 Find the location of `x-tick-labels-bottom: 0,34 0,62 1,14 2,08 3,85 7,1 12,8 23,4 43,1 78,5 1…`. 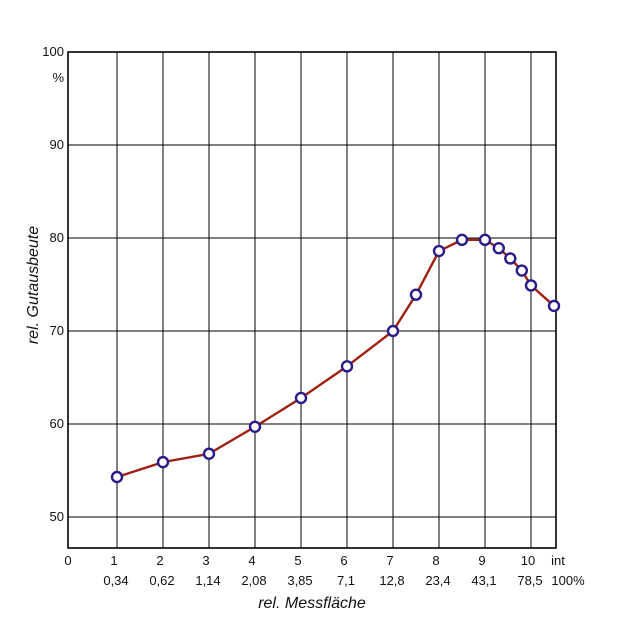

x-tick-labels-bottom: 0,34 0,62 1,14 2,08 3,85 7,1 12,8 23,4 43,1 78,5 1… is located at coordinates (344, 580).